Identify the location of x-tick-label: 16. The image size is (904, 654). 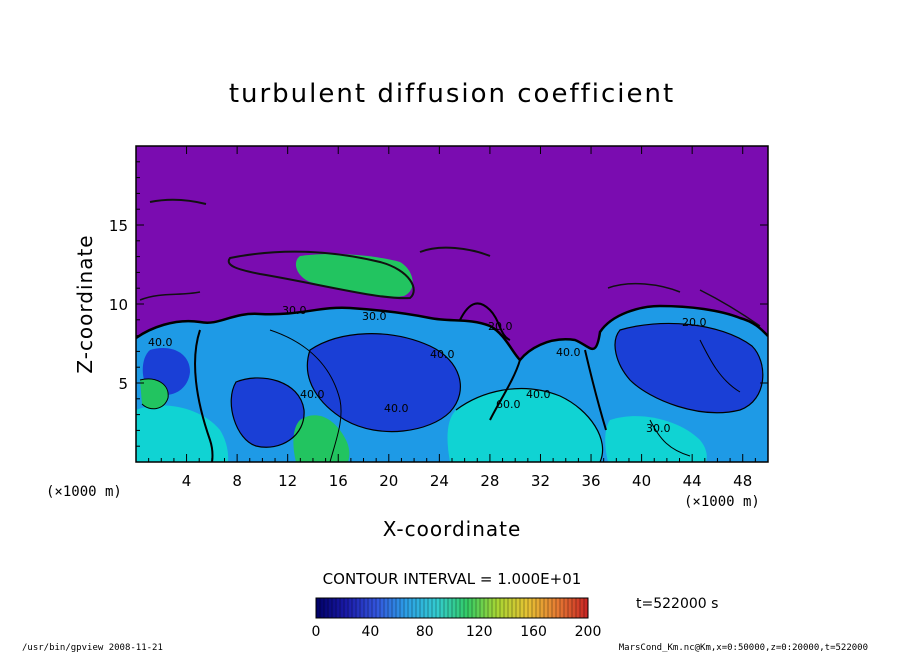
(338, 481).